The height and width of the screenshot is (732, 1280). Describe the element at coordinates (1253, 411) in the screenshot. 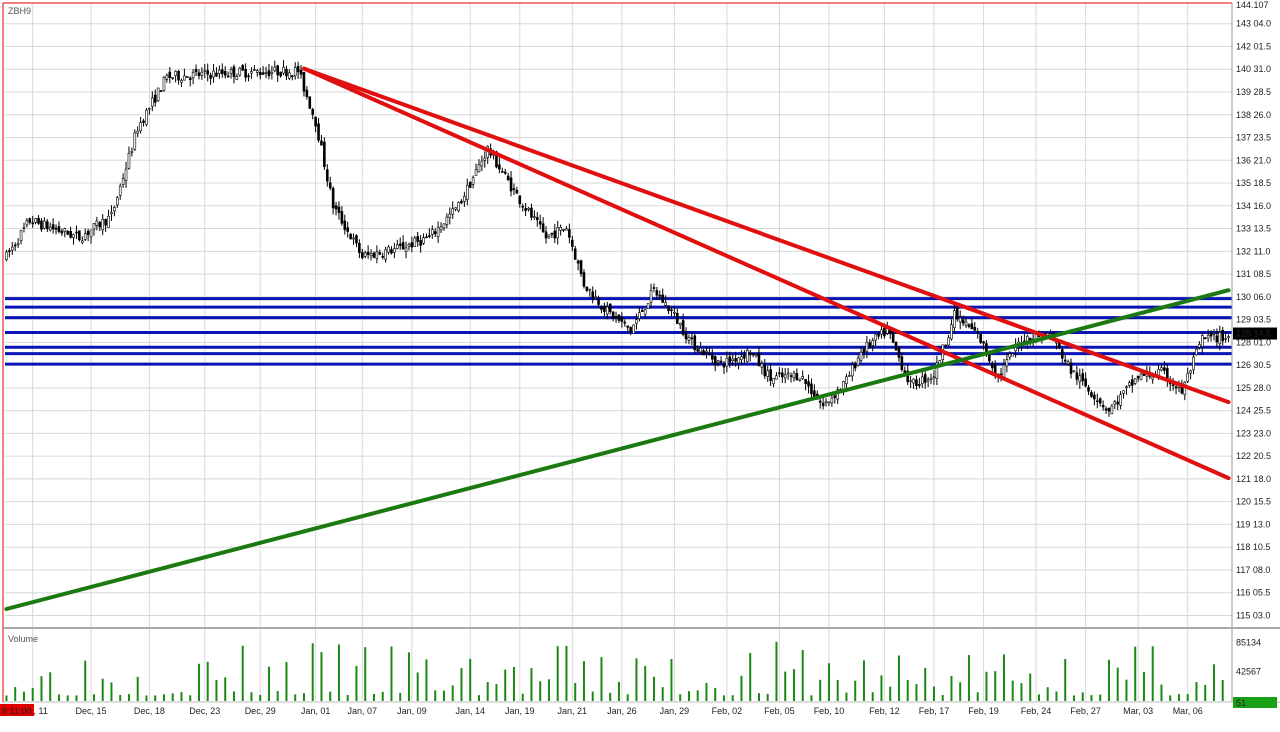

I see `price-tick-label: 124 25.5` at that location.